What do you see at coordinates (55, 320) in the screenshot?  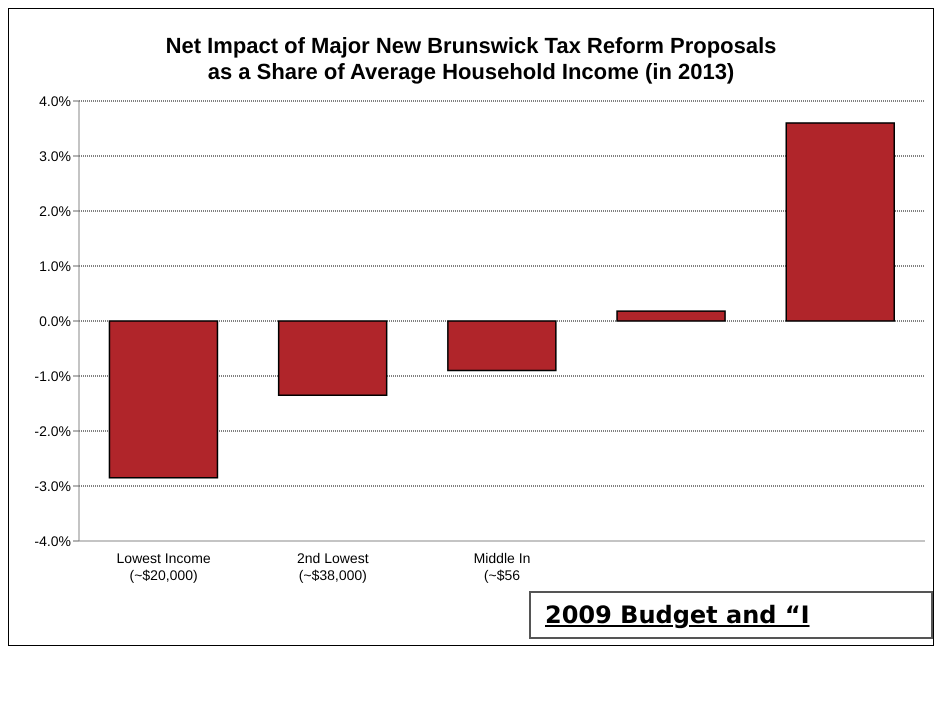 I see `y-tick-label: 0.0%` at bounding box center [55, 320].